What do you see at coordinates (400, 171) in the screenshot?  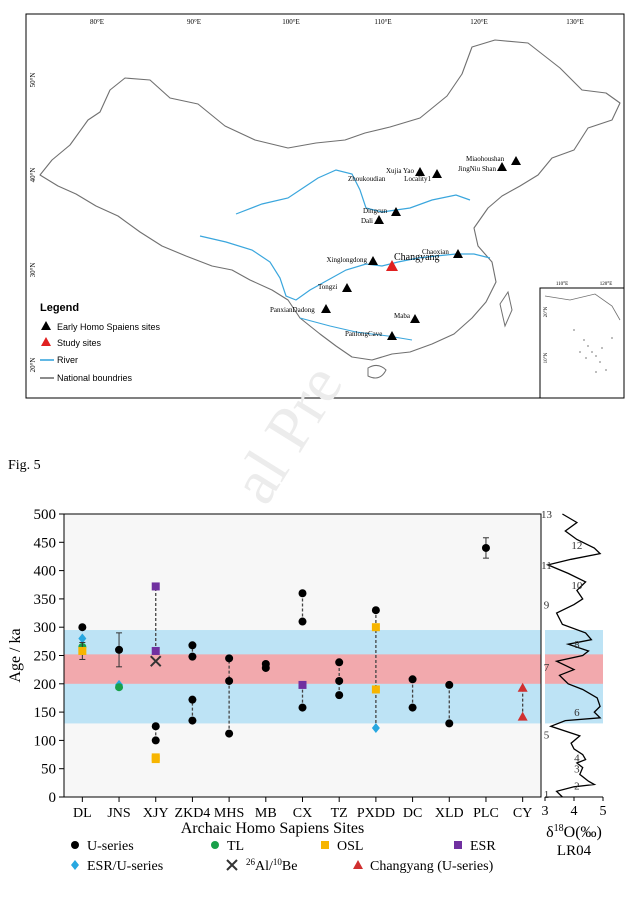 I see `site-label: Xujia Yao` at bounding box center [400, 171].